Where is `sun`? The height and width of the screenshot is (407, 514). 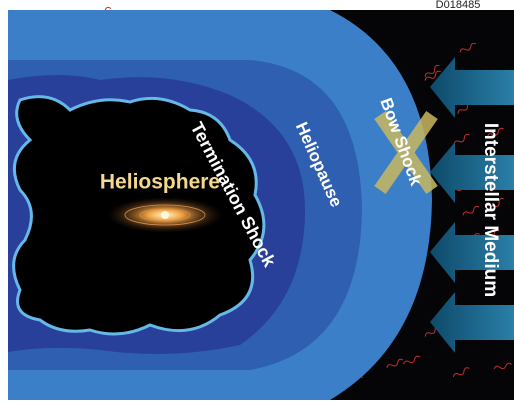
sun is located at coordinates (165, 215).